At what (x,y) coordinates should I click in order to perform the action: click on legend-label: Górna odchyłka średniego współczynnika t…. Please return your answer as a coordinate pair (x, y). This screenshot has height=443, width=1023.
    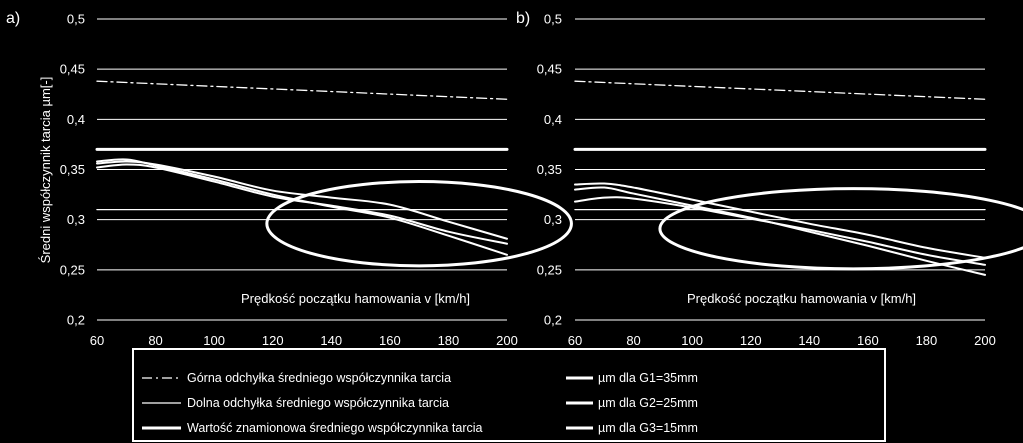
    Looking at the image, I should click on (319, 378).